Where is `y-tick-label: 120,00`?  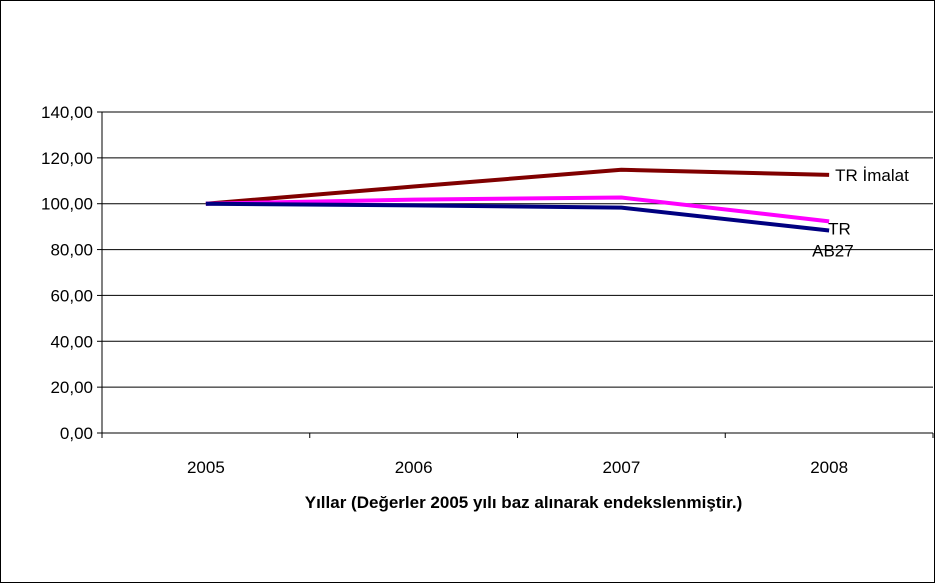 y-tick-label: 120,00 is located at coordinates (67, 158).